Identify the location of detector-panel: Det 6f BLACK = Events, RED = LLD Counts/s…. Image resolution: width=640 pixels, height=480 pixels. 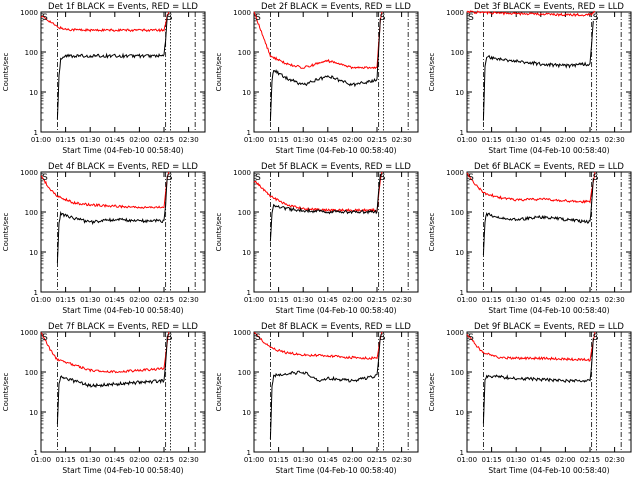
(530, 238).